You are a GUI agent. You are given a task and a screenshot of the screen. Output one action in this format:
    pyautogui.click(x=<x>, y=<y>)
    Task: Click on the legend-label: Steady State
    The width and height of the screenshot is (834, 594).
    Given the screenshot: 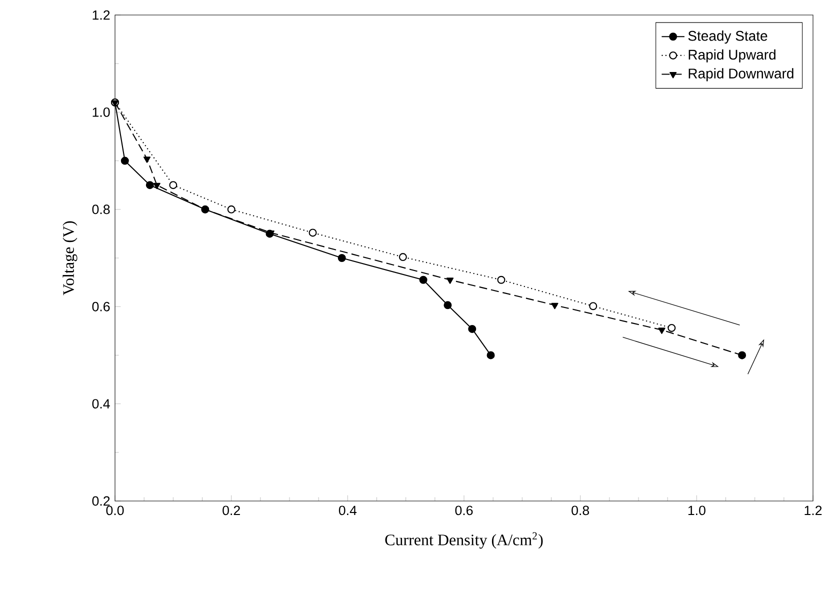 What is the action you would take?
    pyautogui.click(x=728, y=37)
    